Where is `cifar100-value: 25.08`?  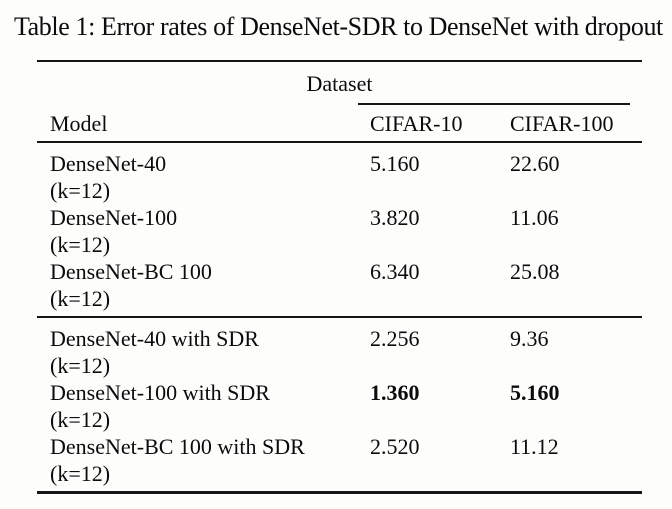 cifar100-value: 25.08 is located at coordinates (535, 271).